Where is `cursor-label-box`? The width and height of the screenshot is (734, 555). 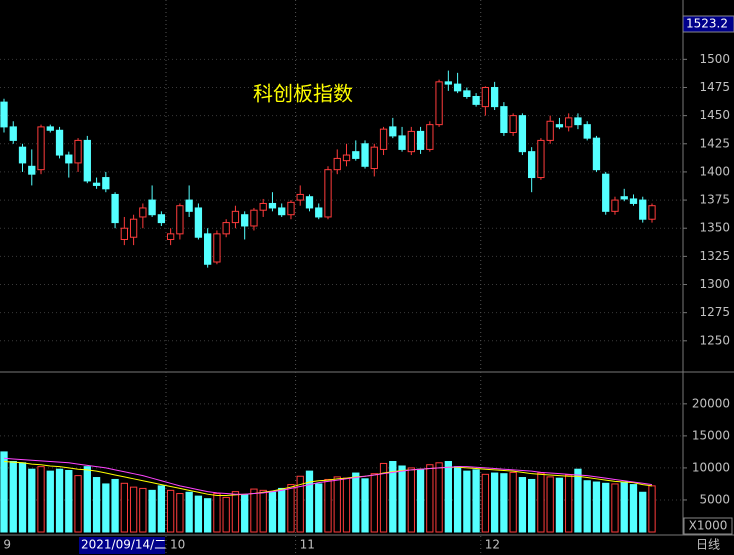 cursor-label-box is located at coordinates (708, 24).